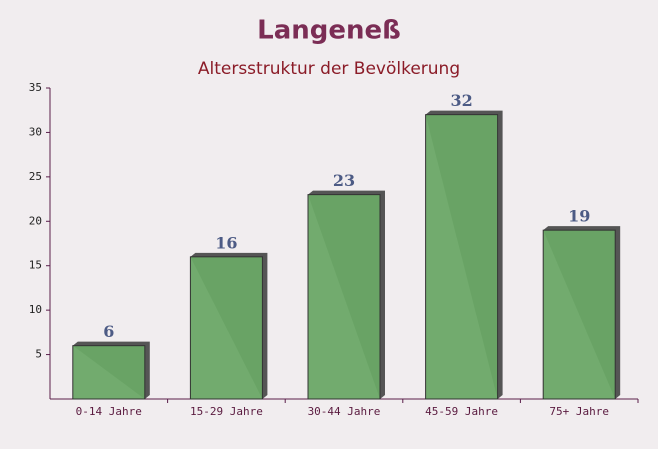 This screenshot has width=658, height=449. Describe the element at coordinates (35, 131) in the screenshot. I see `y-tick-label: 30` at that location.